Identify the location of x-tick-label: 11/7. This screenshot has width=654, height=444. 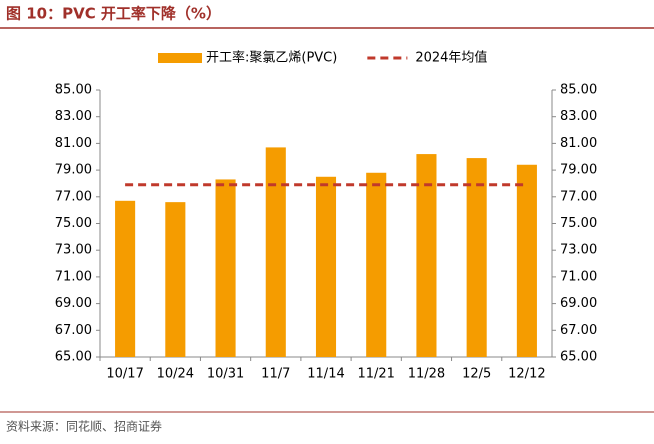
(275, 374).